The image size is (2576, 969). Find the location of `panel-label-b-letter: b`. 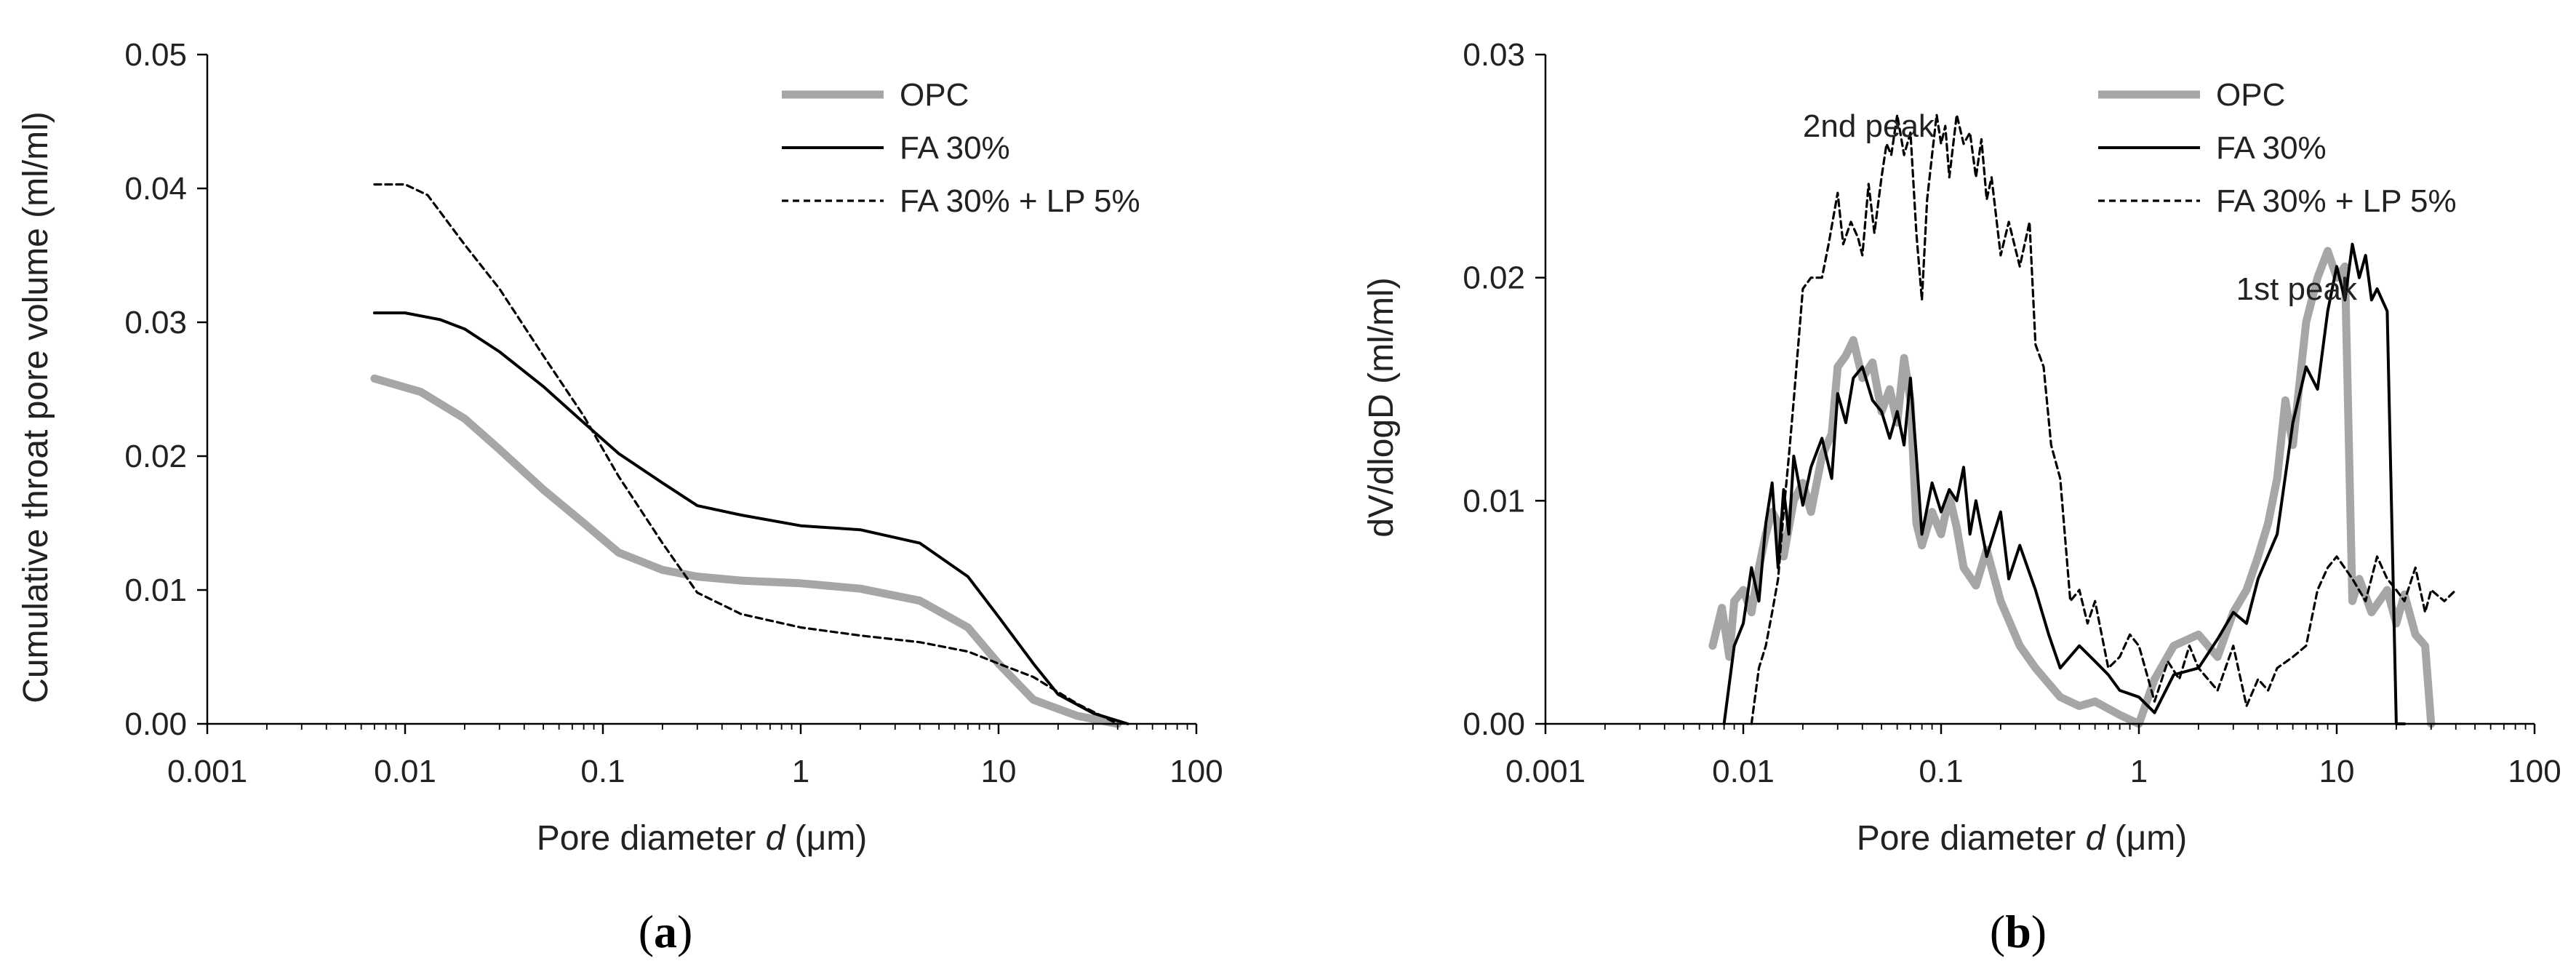

panel-label-b-letter: b is located at coordinates (2018, 932).